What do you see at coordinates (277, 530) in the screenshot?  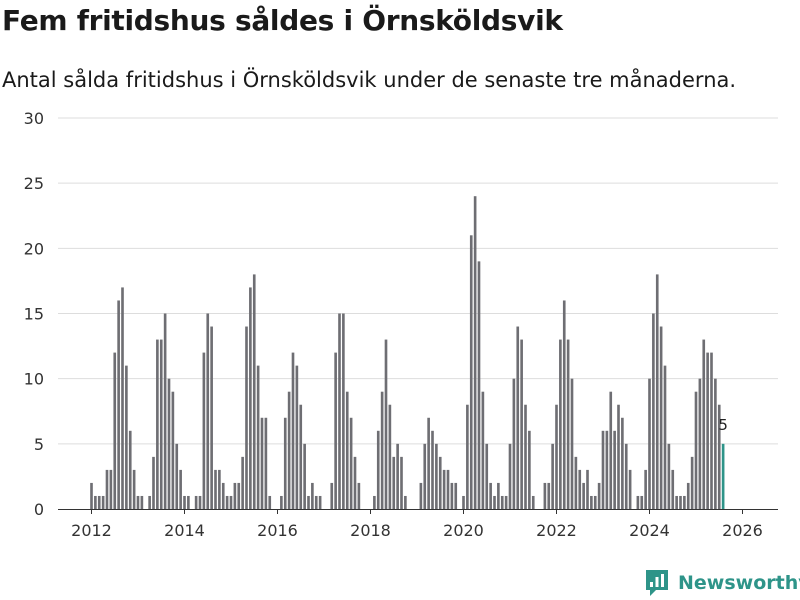 I see `x-tick-label: 2016` at bounding box center [277, 530].